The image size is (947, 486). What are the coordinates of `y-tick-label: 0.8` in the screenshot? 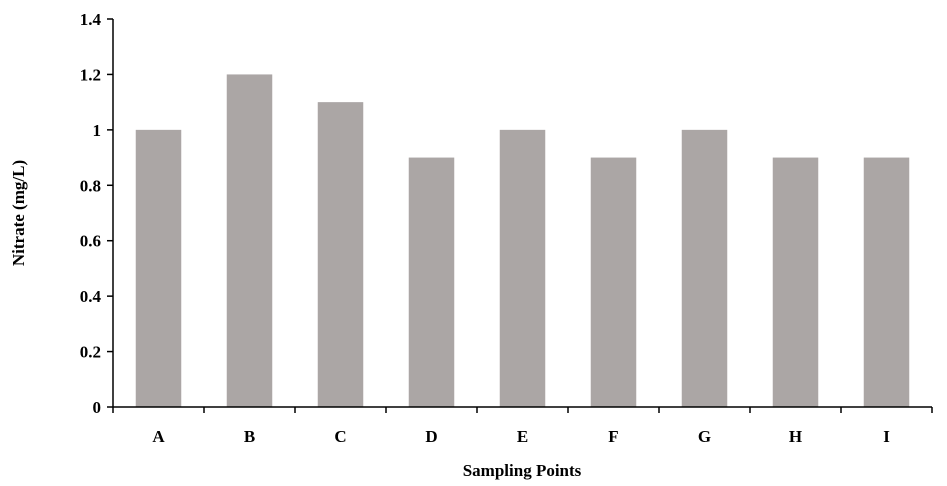 It's located at (90, 185).